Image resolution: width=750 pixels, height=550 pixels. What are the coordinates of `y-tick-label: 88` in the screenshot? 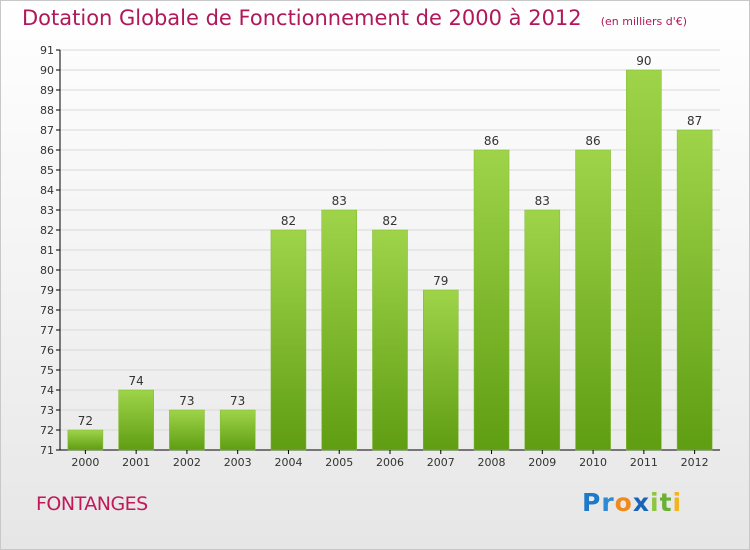 It's located at (47, 110).